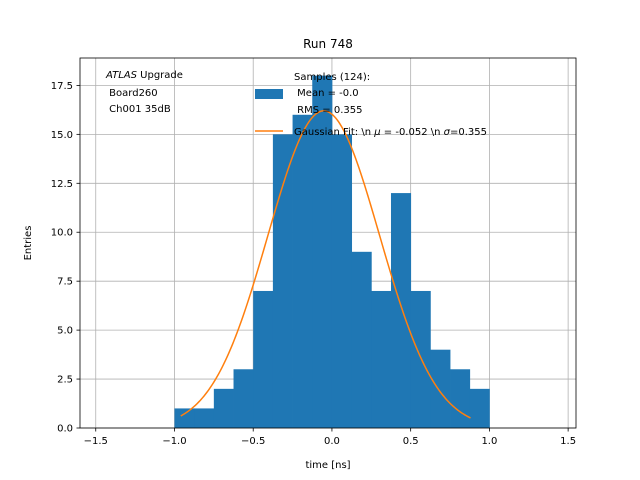  I want to click on y-tick-label: 5.0, so click(65, 331).